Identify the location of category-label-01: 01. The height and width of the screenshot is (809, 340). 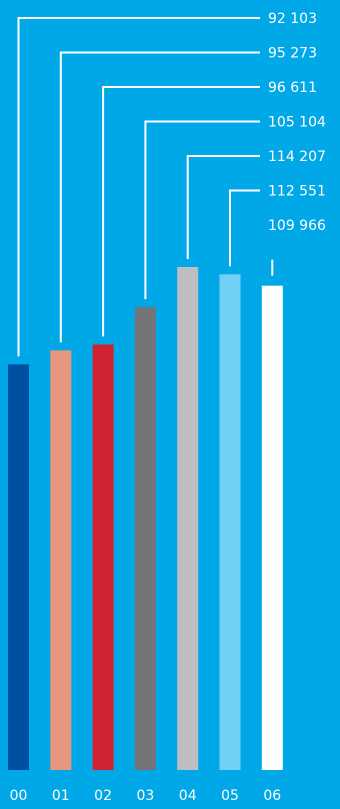
(61, 796).